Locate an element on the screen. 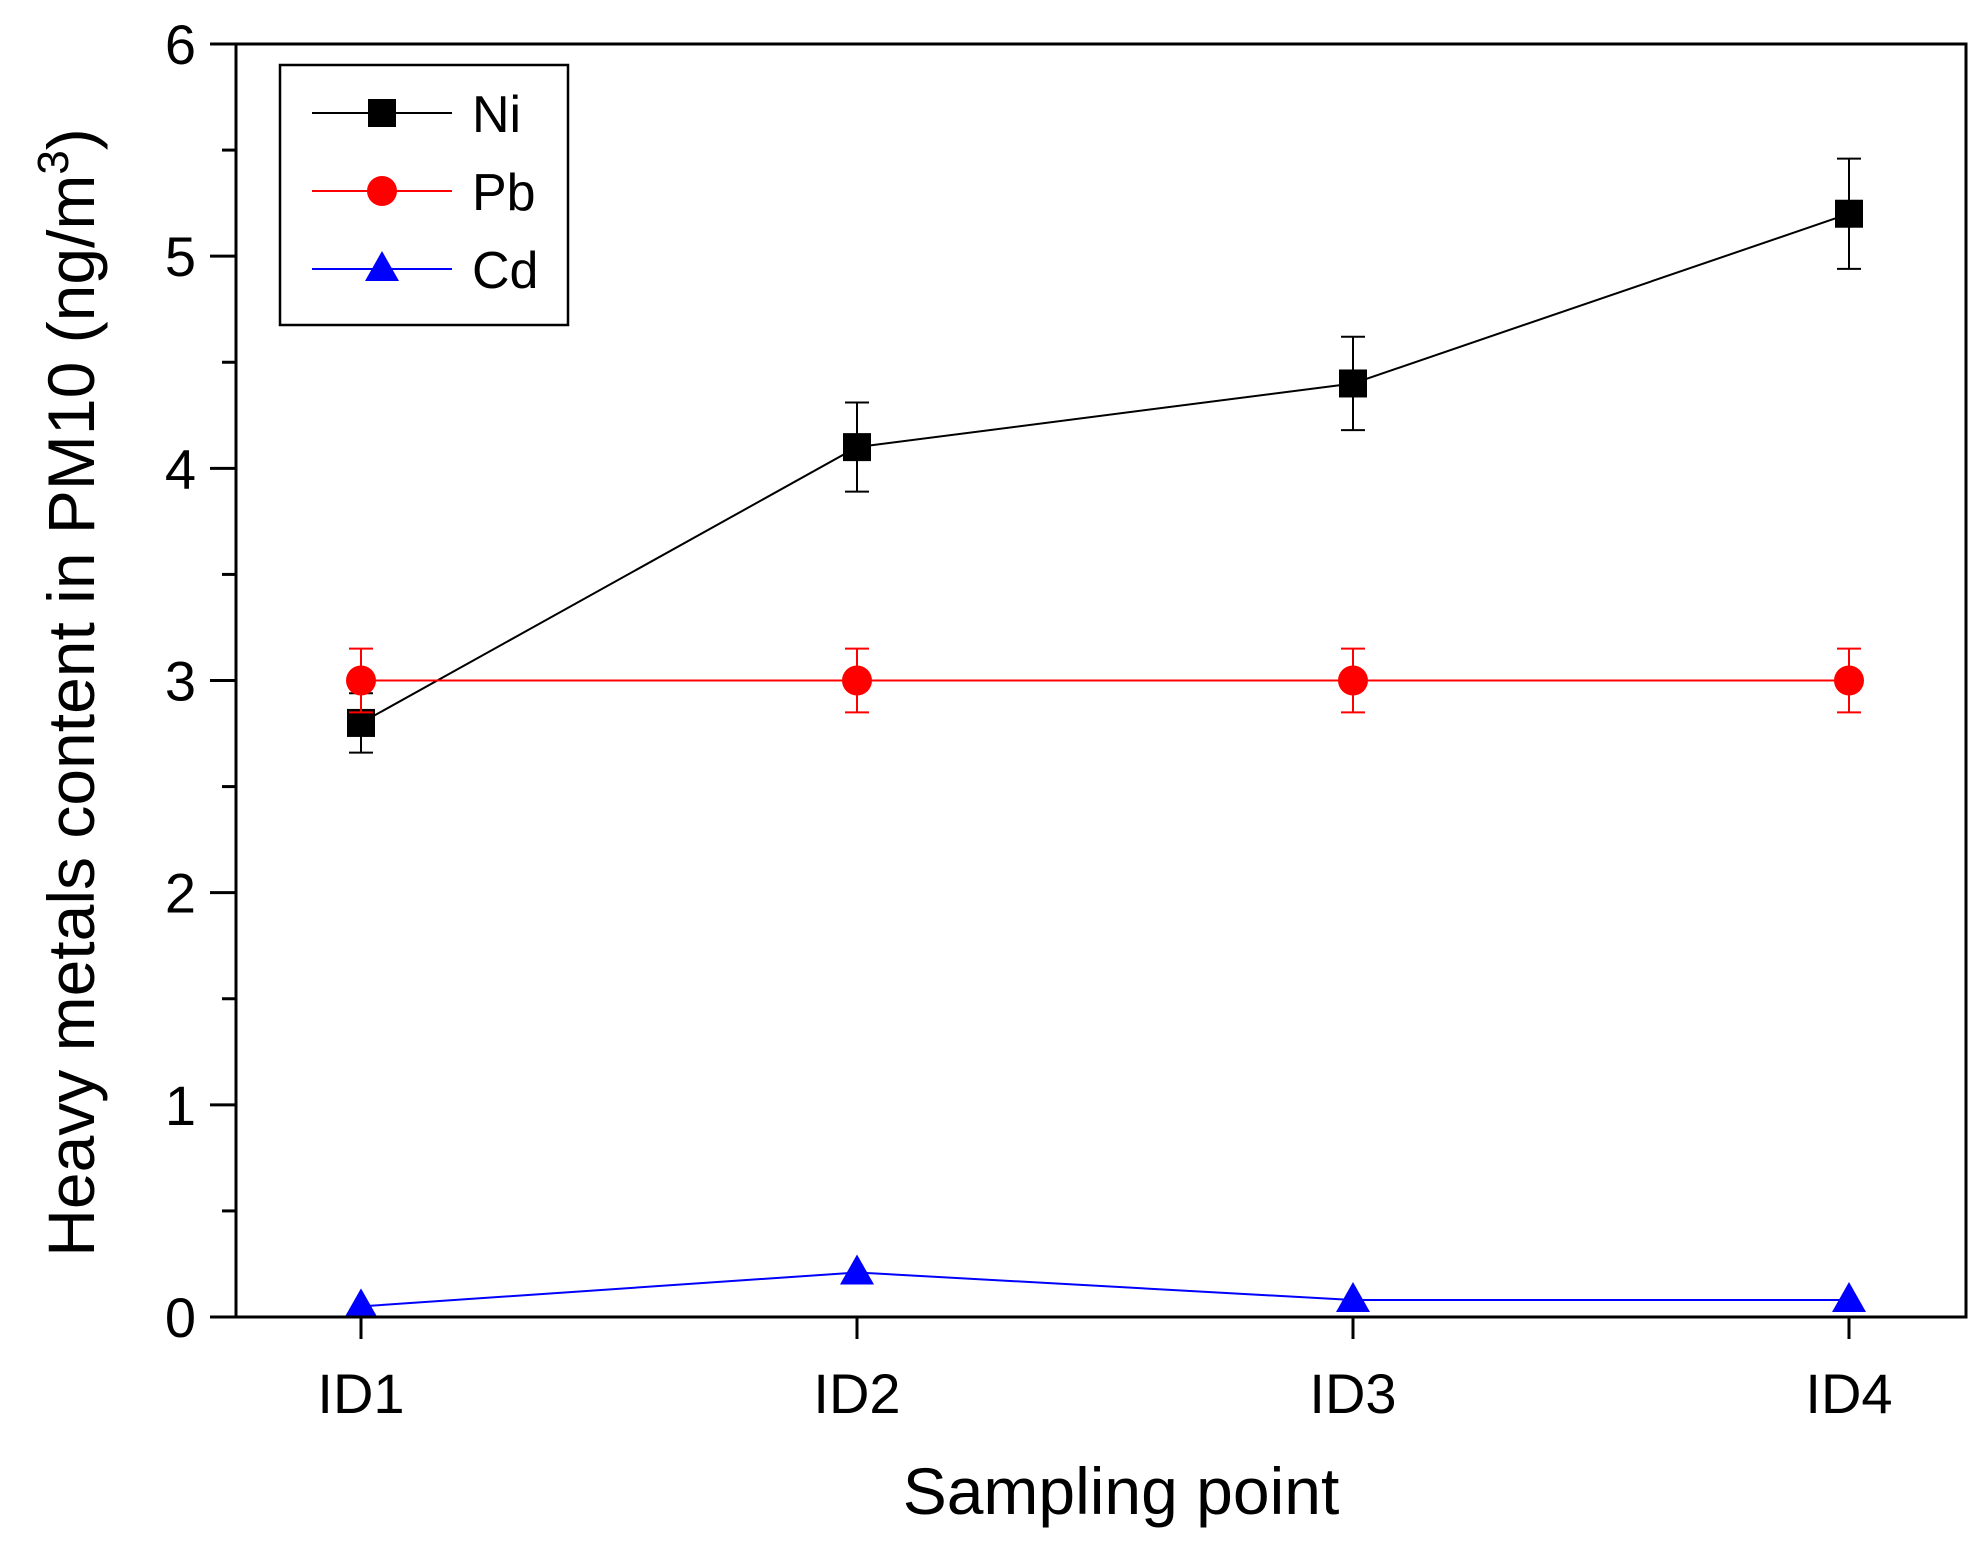  legend-label: Cd is located at coordinates (505, 271).